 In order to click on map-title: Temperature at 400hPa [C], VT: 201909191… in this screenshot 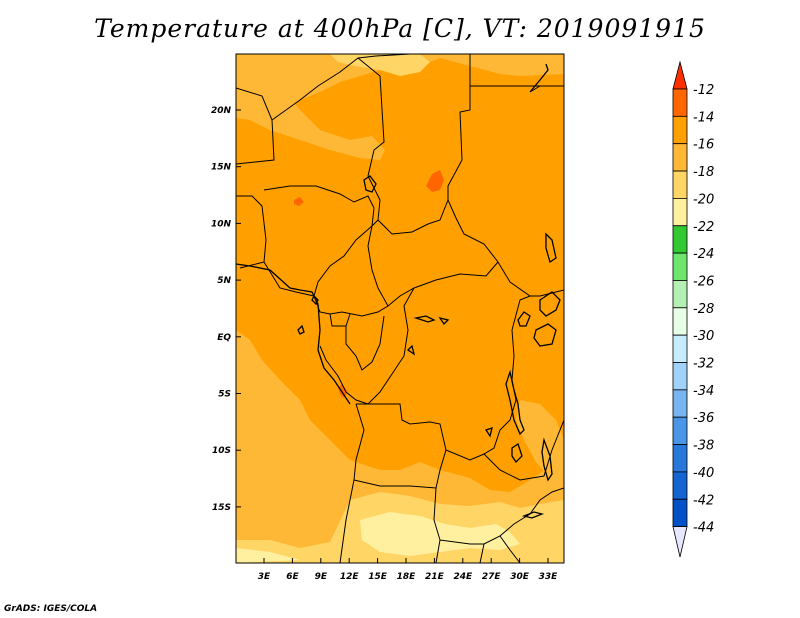, I will do `click(400, 28)`.